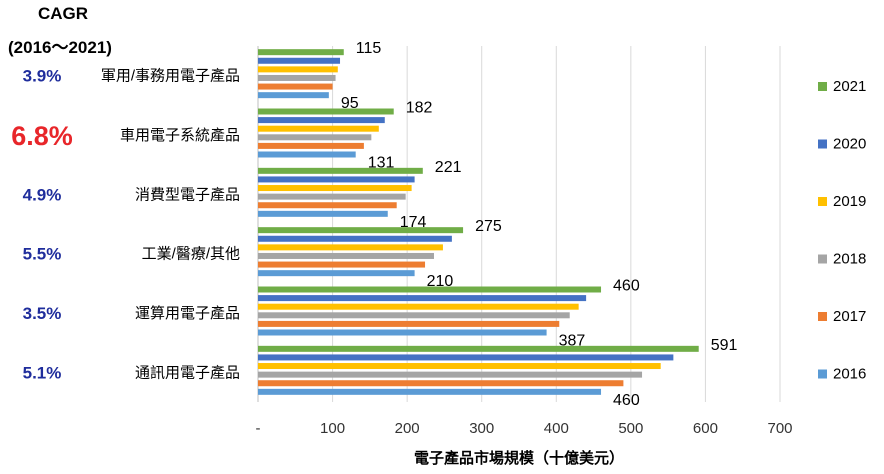 Image resolution: width=884 pixels, height=474 pixels. Describe the element at coordinates (519, 458) in the screenshot. I see `x-axis-label: 電子產品市場規模（十億美元）` at that location.